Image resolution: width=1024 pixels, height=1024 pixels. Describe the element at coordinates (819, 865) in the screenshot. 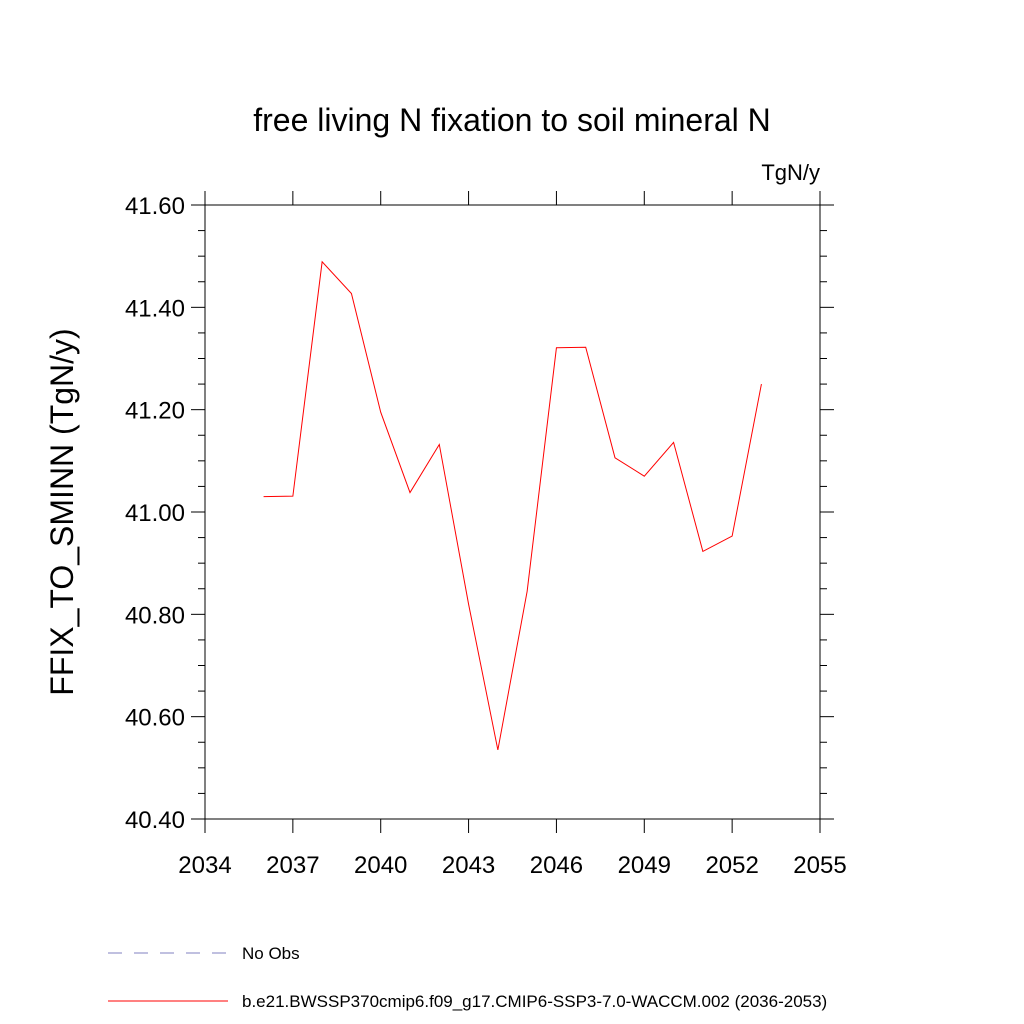

I see `x-tick-label: 2055` at that location.